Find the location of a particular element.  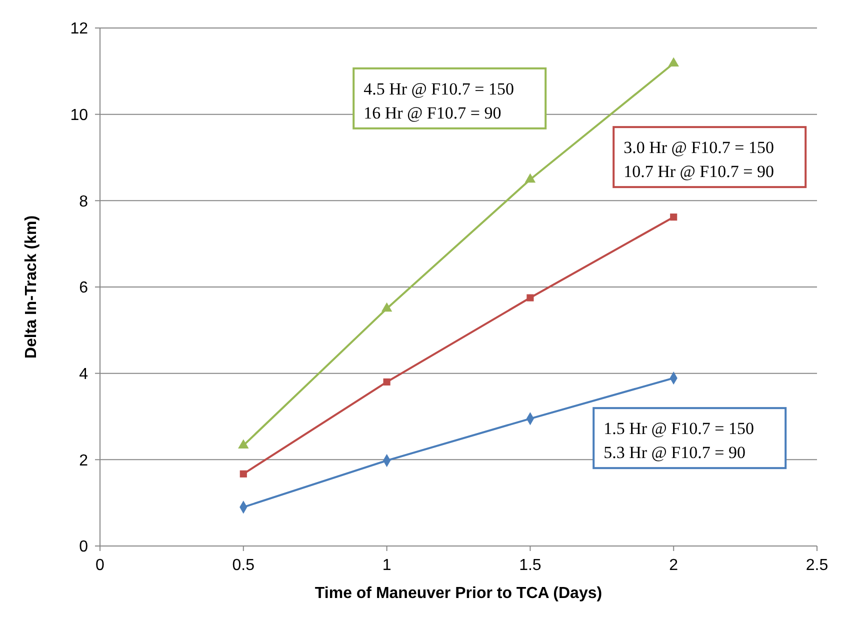

x-tick-label: 0 is located at coordinates (100, 565).